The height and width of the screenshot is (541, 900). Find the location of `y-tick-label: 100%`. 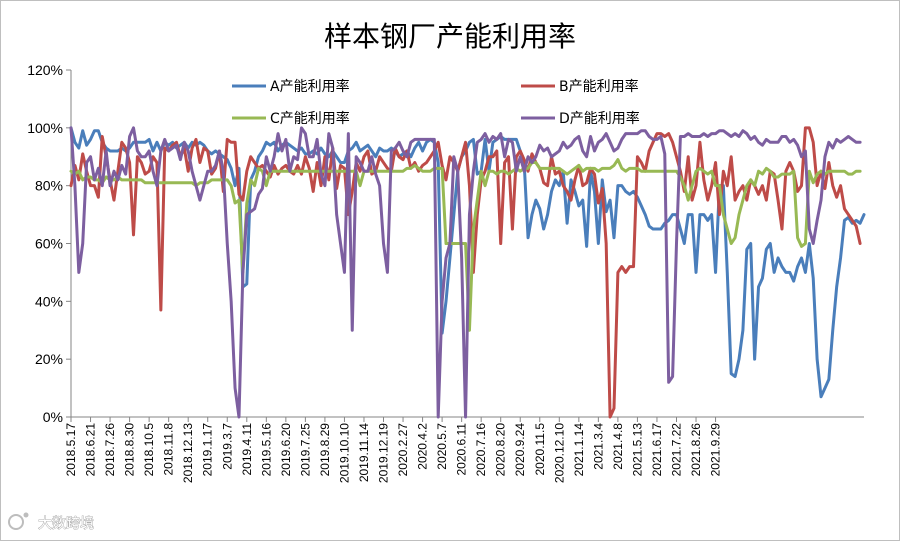

y-tick-label: 100% is located at coordinates (45, 128).